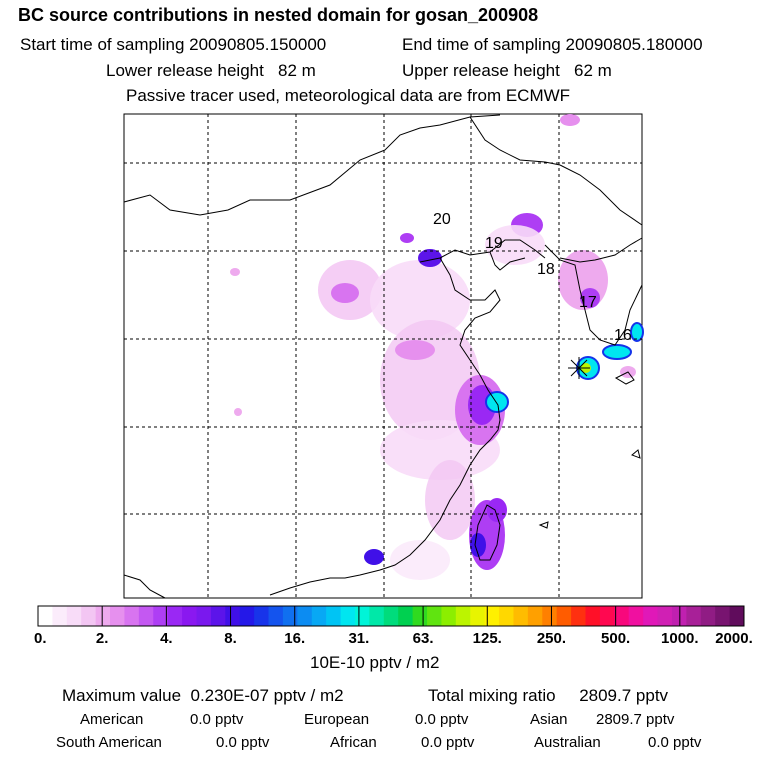  What do you see at coordinates (442, 719) in the screenshot?
I see `region-european-value: 0.0 pptv` at bounding box center [442, 719].